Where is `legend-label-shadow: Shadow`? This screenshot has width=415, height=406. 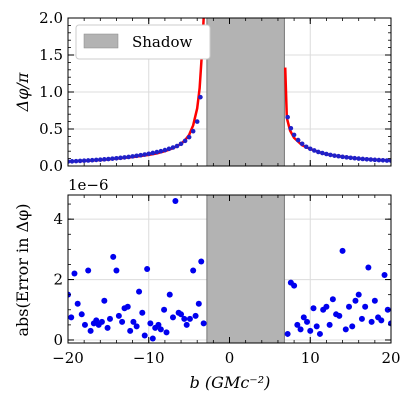 legend-label-shadow: Shadow is located at coordinates (162, 42).